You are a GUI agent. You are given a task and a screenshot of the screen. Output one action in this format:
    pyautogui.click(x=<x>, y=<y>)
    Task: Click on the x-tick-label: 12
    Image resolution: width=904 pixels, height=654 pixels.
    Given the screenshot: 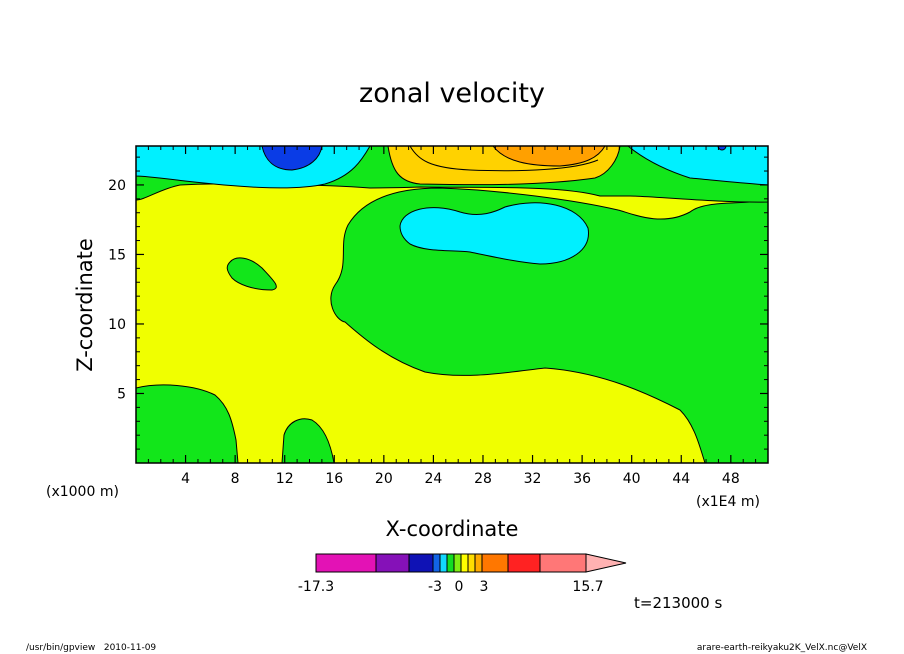 What is the action you would take?
    pyautogui.click(x=285, y=479)
    